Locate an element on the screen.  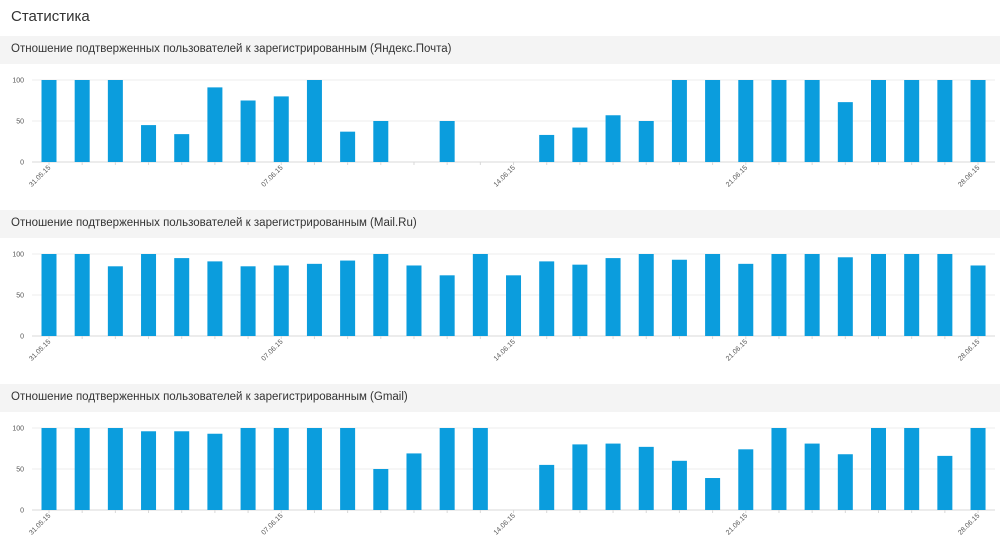
y-tick-label: 0 is located at coordinates (22, 511).